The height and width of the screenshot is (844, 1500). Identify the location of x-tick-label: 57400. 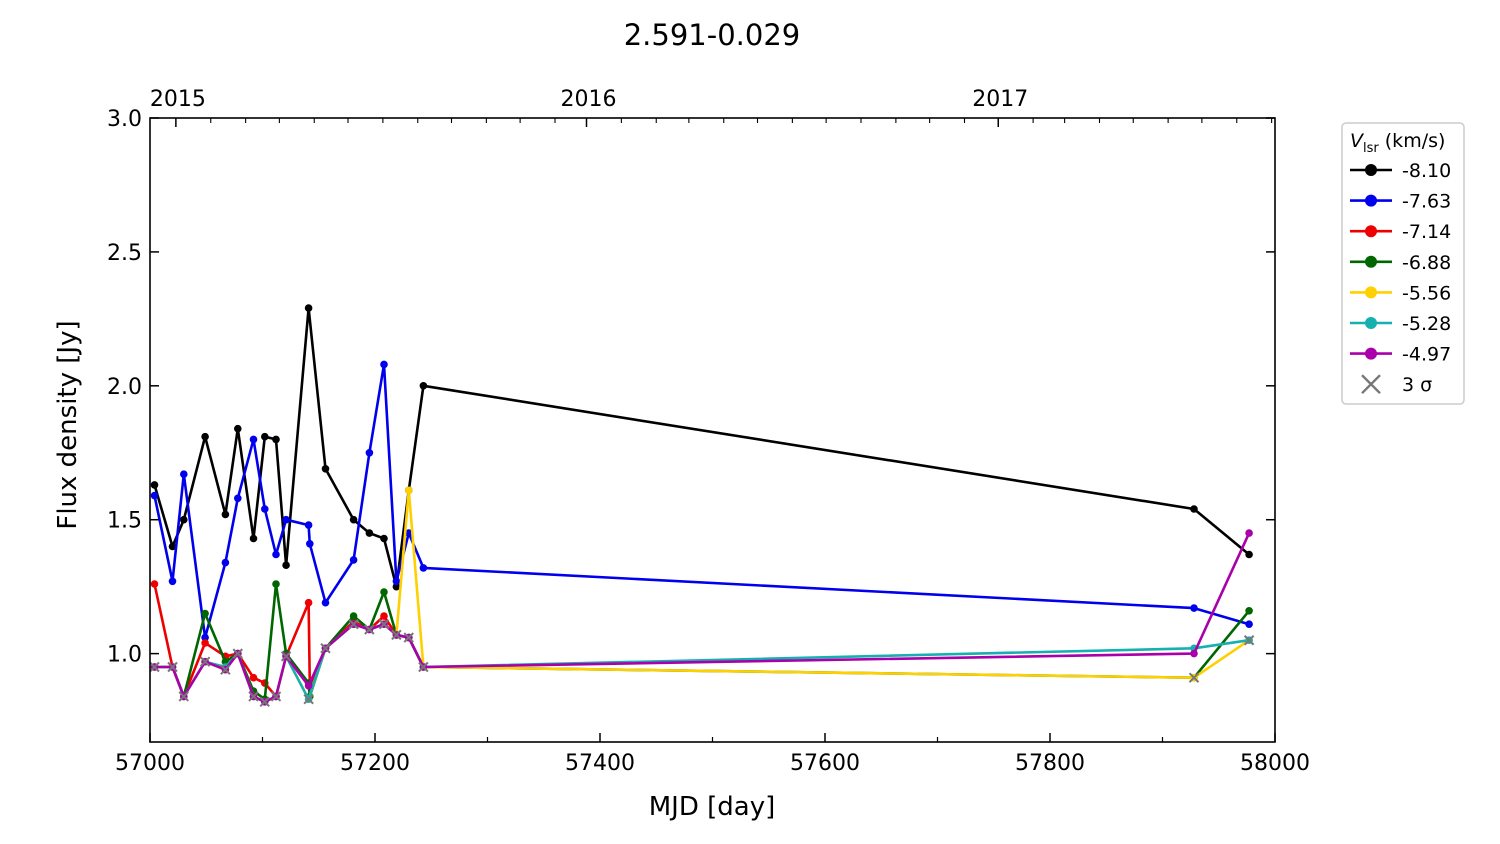
(600, 763).